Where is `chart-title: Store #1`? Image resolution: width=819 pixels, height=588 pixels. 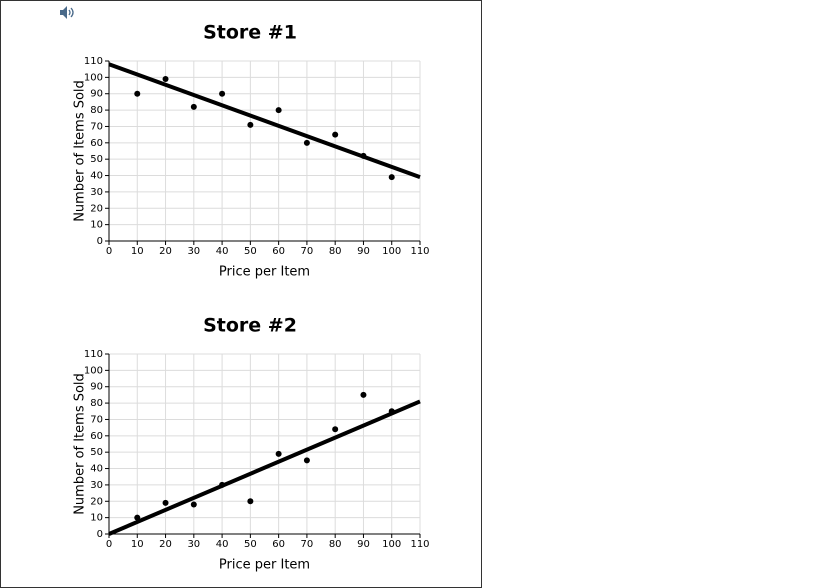 chart-title: Store #1 is located at coordinates (250, 33).